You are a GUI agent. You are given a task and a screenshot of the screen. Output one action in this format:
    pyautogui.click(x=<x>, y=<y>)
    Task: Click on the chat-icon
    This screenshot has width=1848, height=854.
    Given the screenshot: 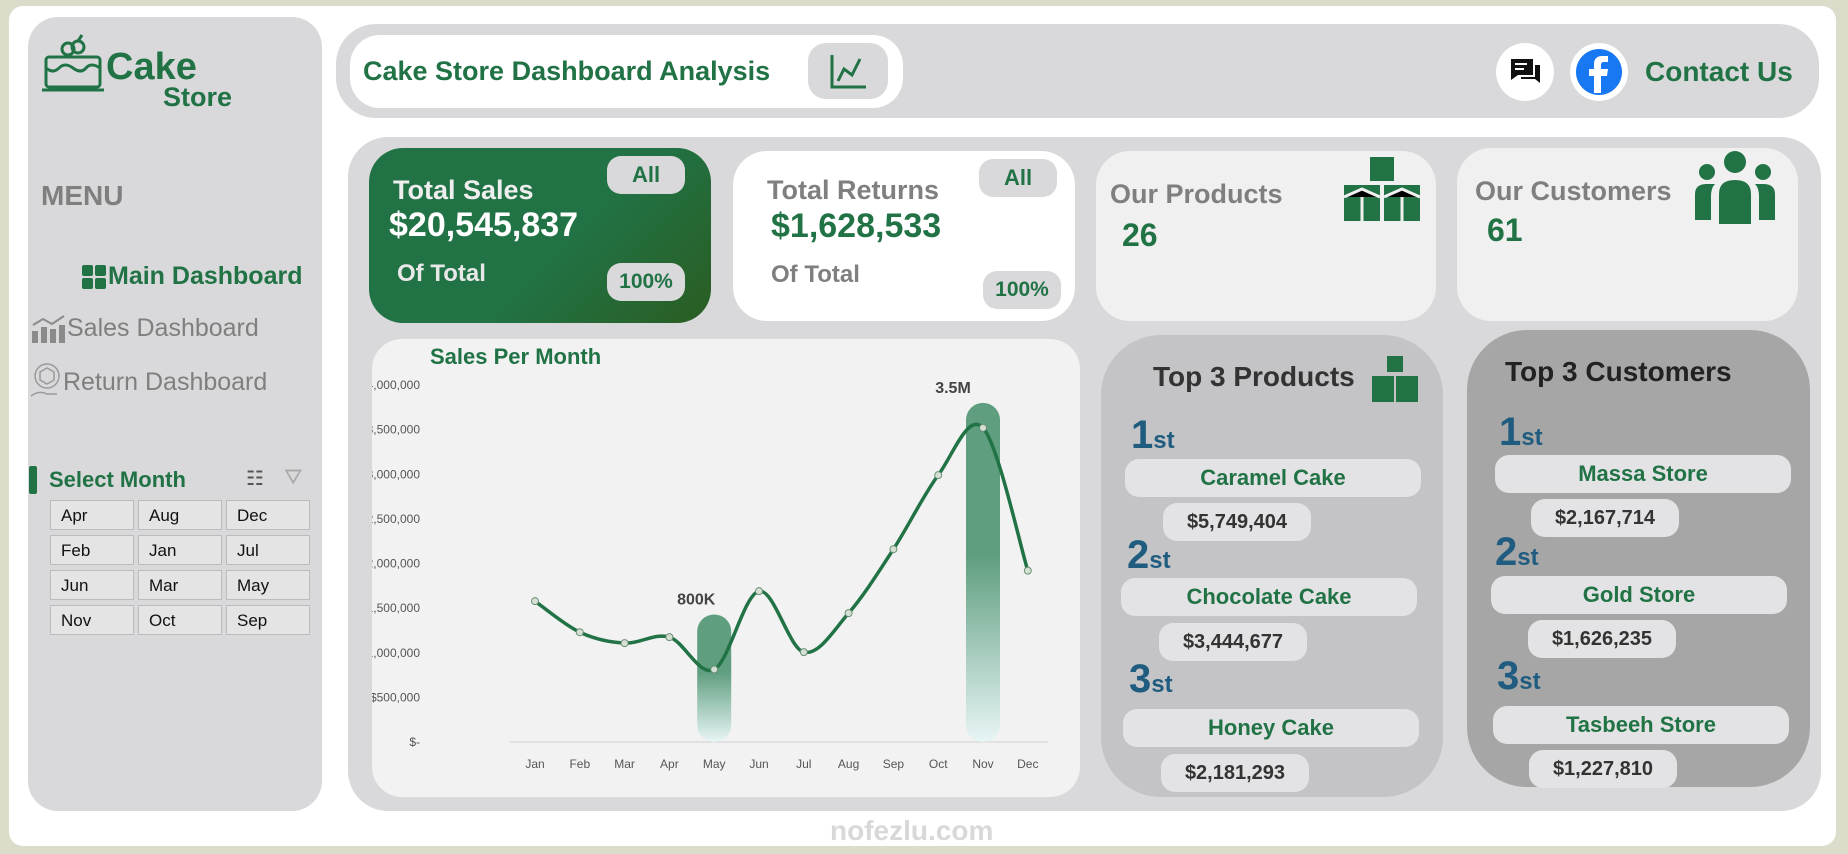 What is the action you would take?
    pyautogui.click(x=1525, y=71)
    